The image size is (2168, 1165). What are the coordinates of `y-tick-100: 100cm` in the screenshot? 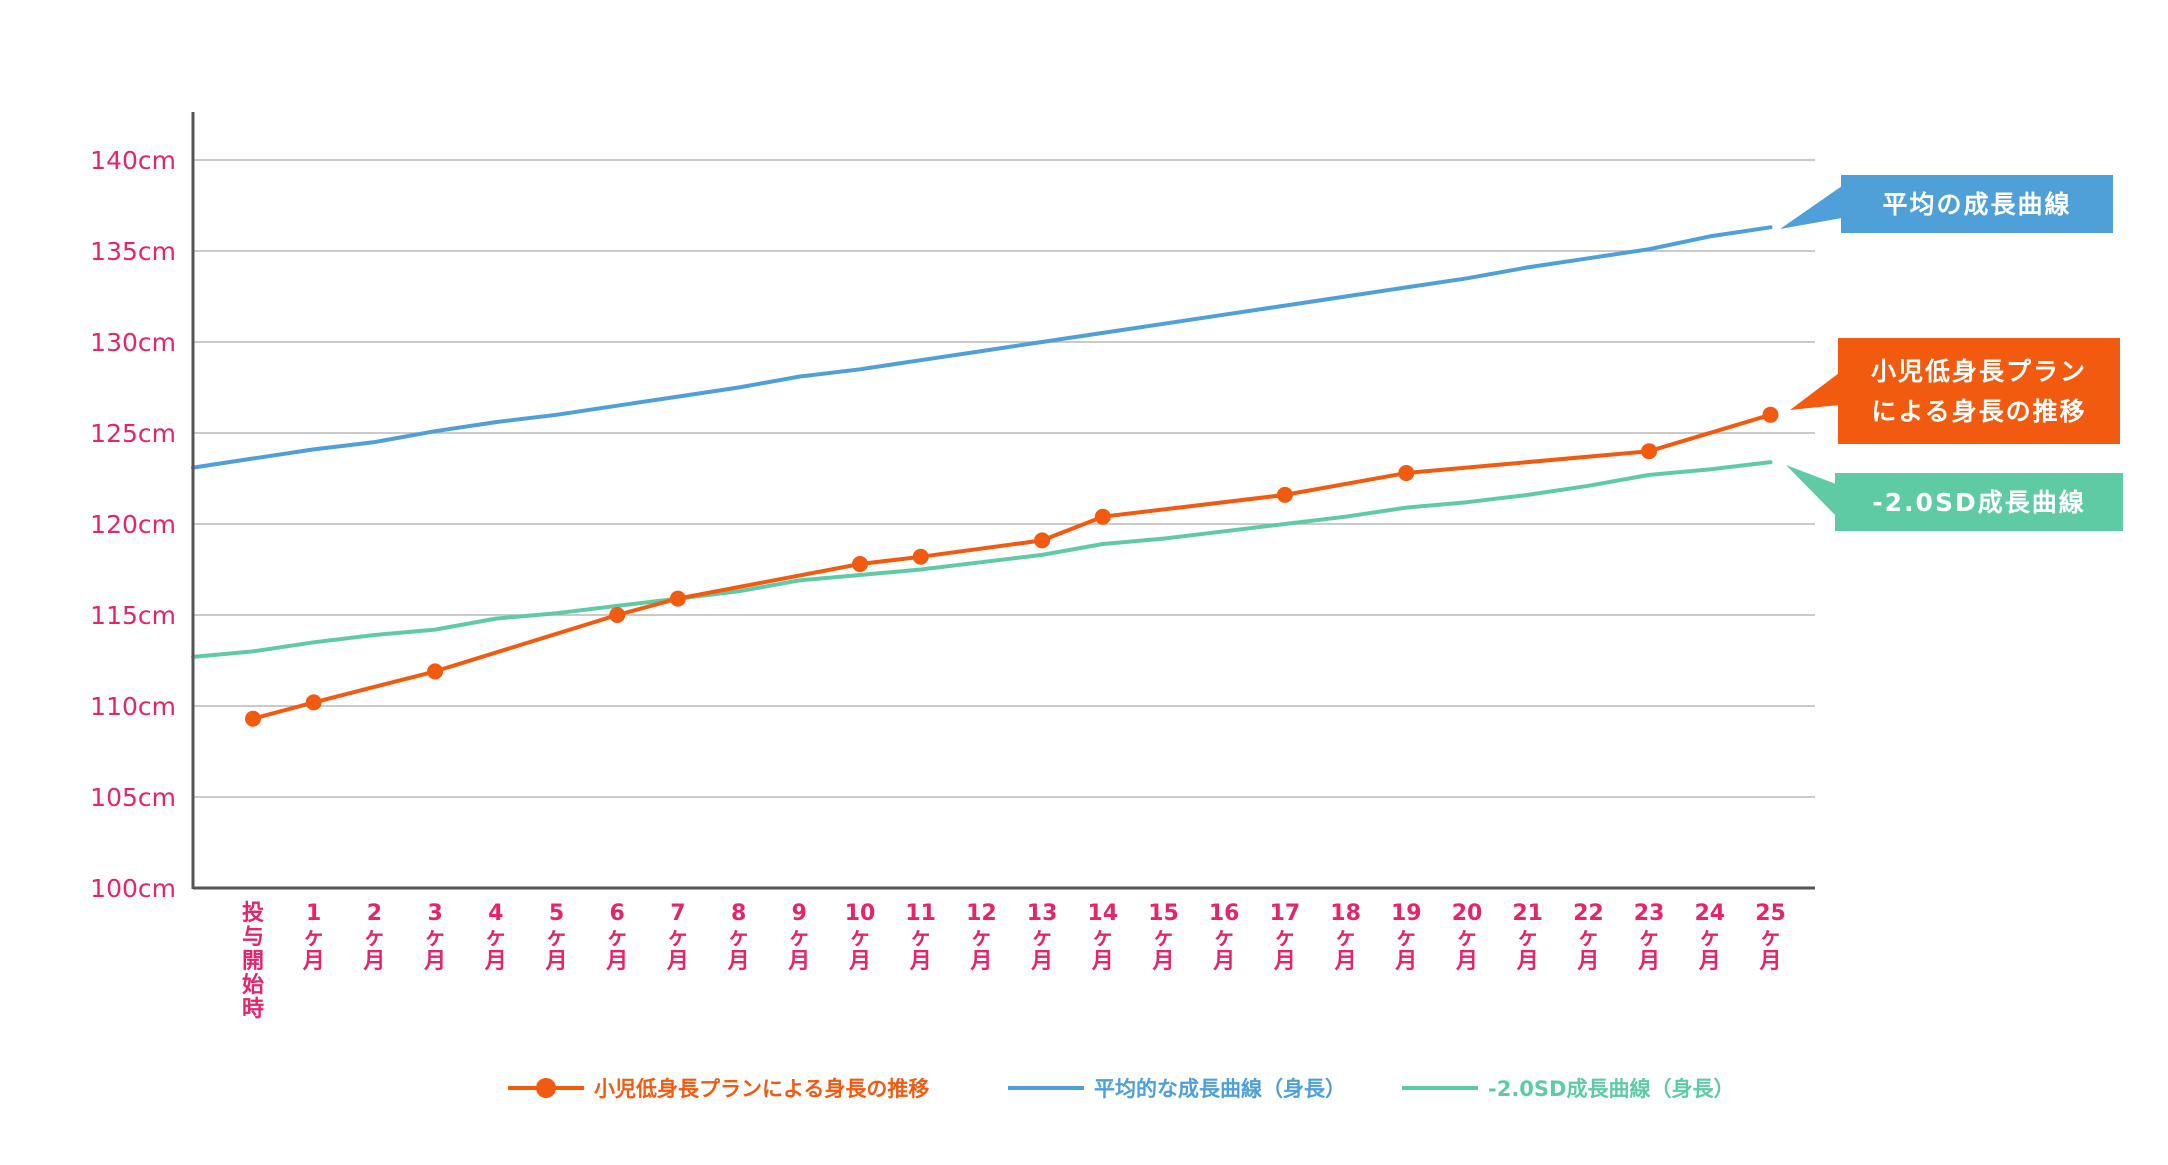 It's located at (133, 888).